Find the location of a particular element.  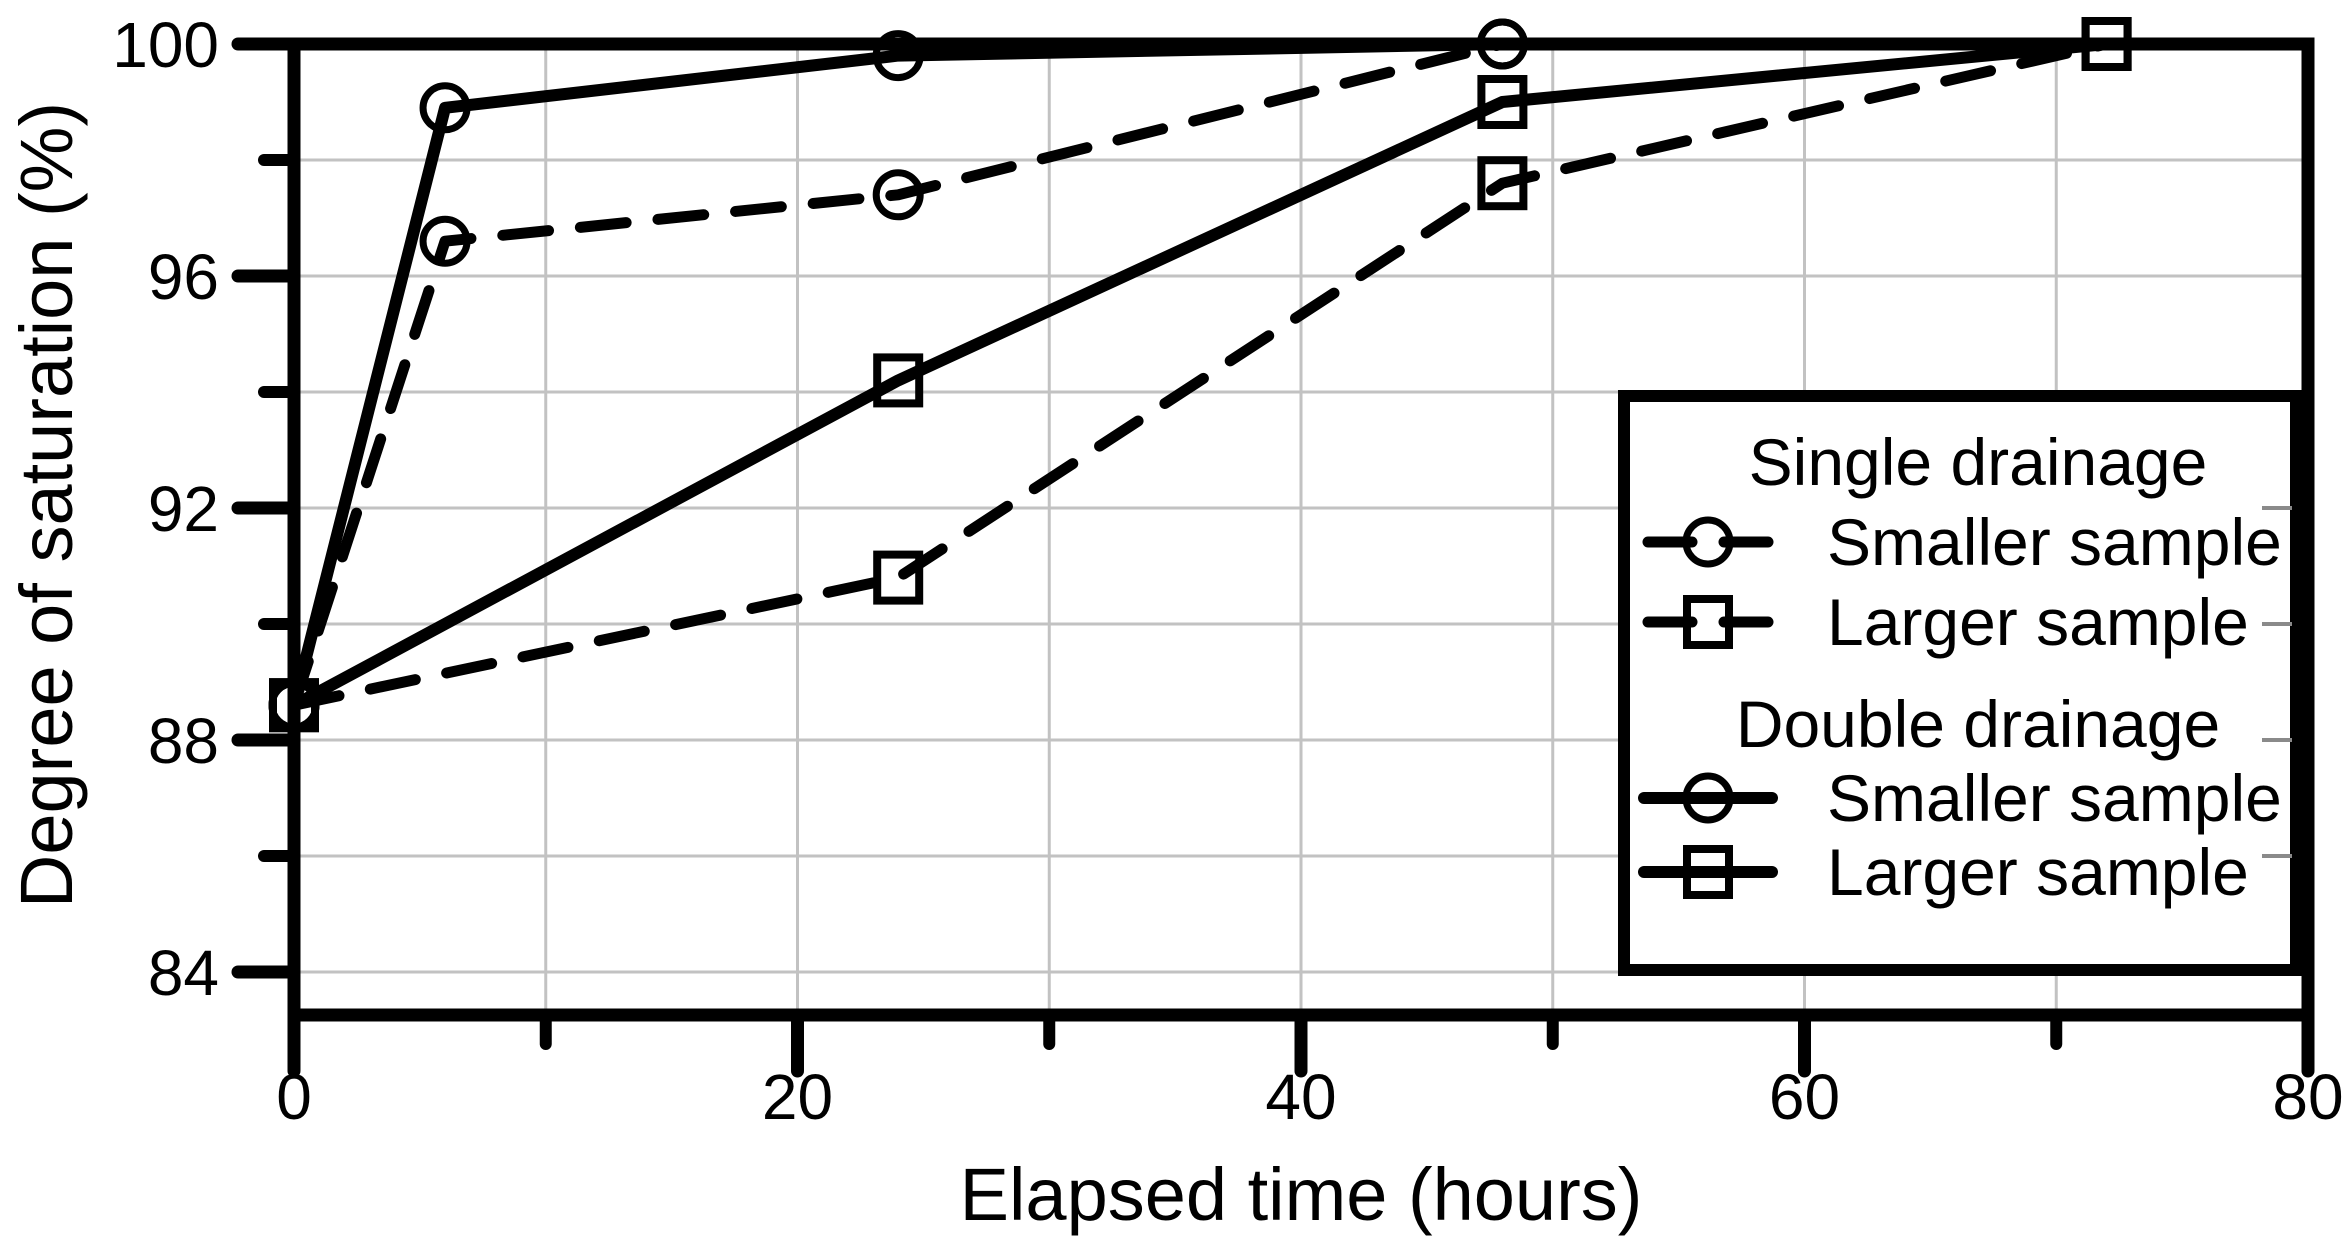

x-tick-label: 40 is located at coordinates (1300, 1097).